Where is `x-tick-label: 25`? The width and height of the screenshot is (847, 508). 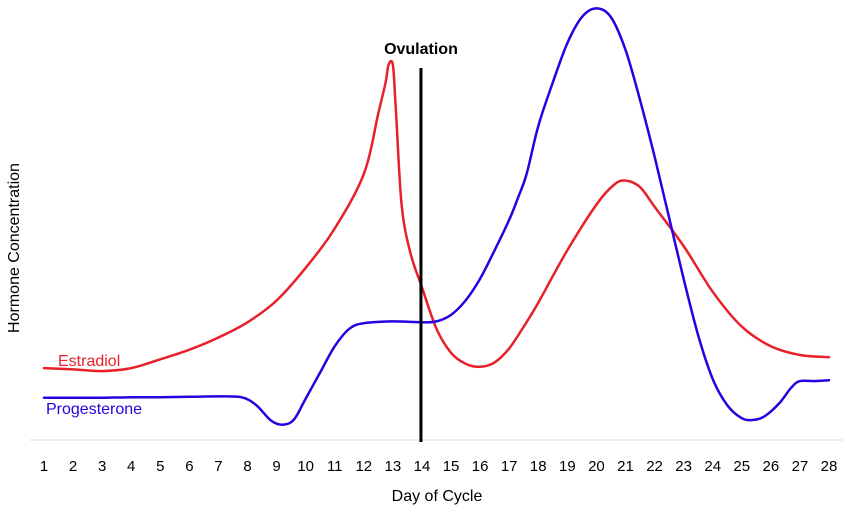 x-tick-label: 25 is located at coordinates (741, 466).